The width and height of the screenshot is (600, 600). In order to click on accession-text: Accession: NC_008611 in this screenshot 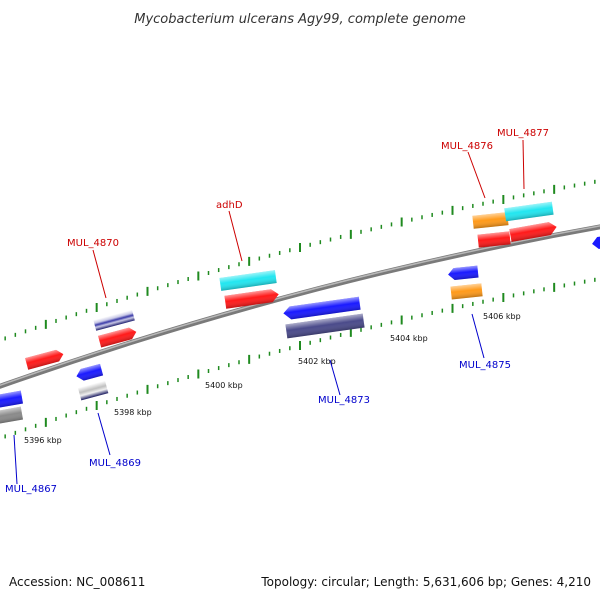, I will do `click(77, 582)`.